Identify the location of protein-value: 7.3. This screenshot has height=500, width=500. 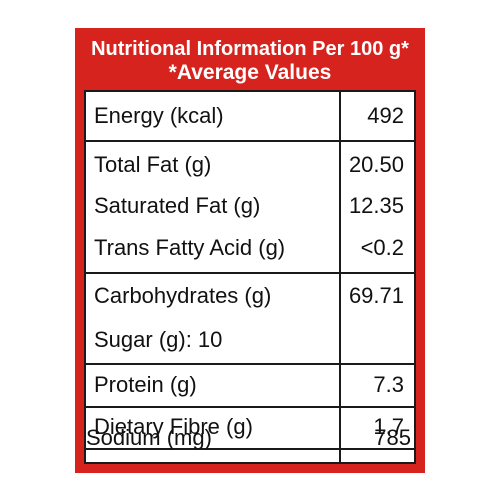
(388, 384).